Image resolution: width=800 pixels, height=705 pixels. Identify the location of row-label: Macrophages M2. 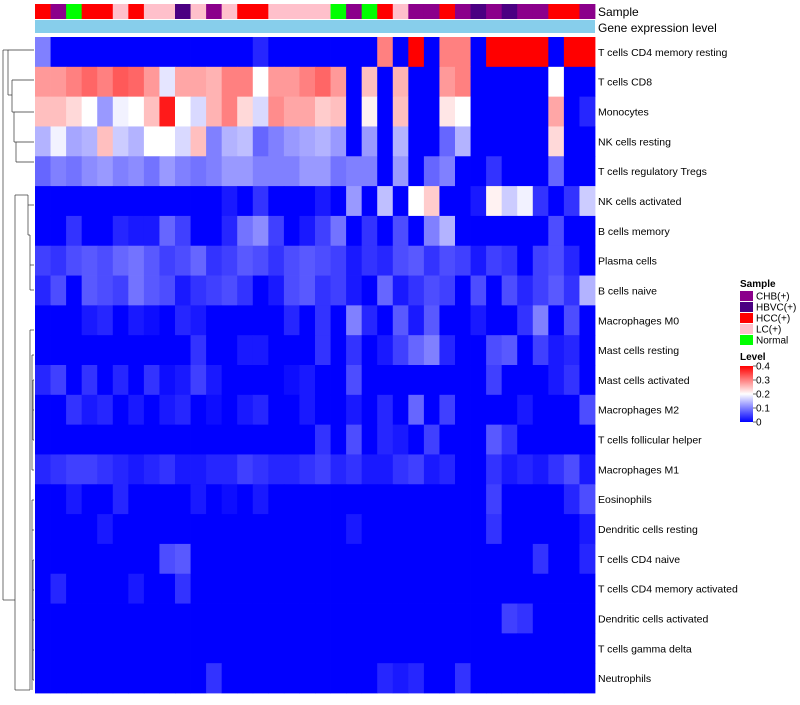
(638, 411).